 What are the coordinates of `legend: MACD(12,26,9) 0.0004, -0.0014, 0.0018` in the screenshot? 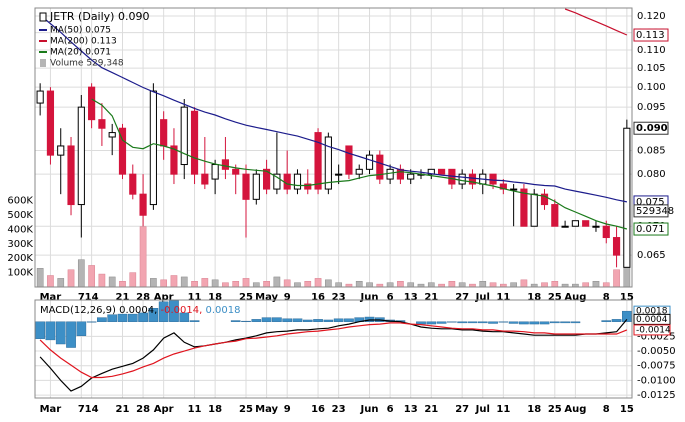 It's located at (140, 310).